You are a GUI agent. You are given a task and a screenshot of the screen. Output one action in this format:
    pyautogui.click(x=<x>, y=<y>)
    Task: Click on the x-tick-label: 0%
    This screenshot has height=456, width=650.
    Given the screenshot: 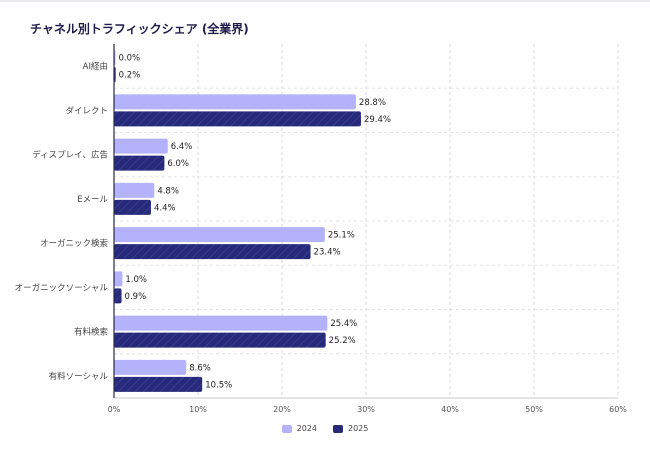 What is the action you would take?
    pyautogui.click(x=114, y=409)
    